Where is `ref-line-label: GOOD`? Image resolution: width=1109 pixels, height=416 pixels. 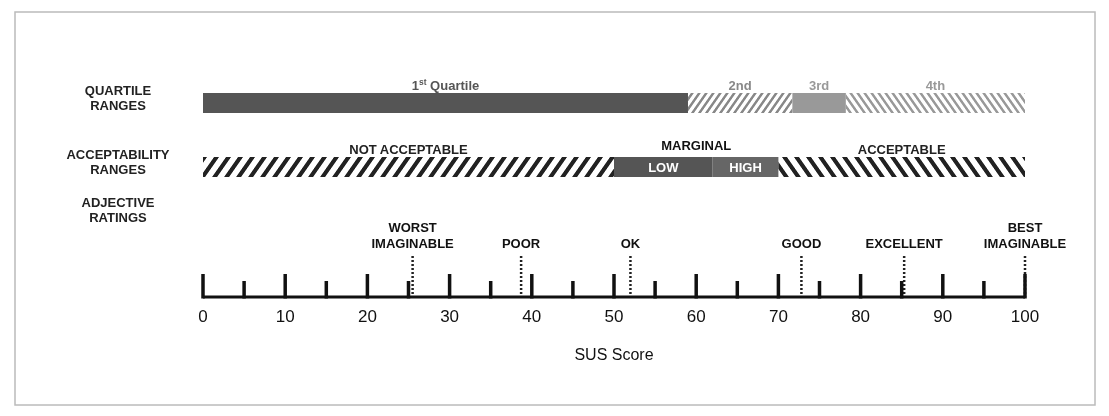 ref-line-label: GOOD is located at coordinates (801, 243).